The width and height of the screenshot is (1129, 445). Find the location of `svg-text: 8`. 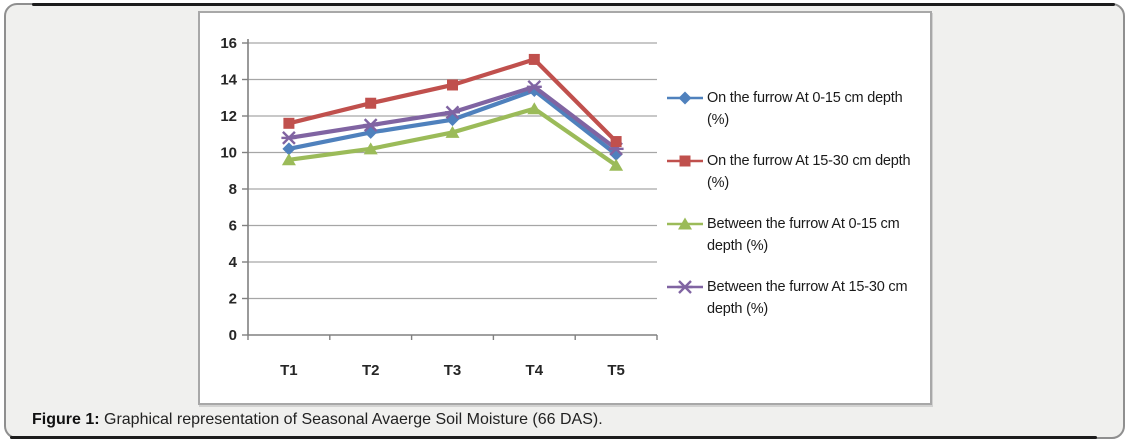

svg-text: 8 is located at coordinates (233, 189).